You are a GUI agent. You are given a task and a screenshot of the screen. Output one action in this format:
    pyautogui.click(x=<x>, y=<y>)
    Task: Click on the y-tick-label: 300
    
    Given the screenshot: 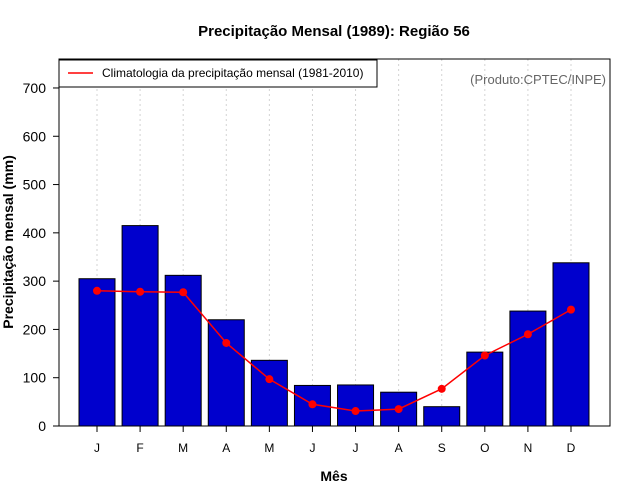 What is the action you would take?
    pyautogui.click(x=35, y=281)
    